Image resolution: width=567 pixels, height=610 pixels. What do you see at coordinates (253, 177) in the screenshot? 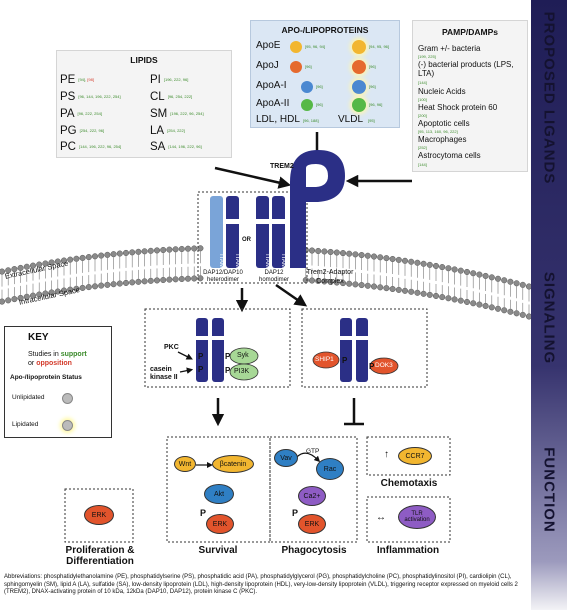
I see `lipids-arrow` at bounding box center [253, 177].